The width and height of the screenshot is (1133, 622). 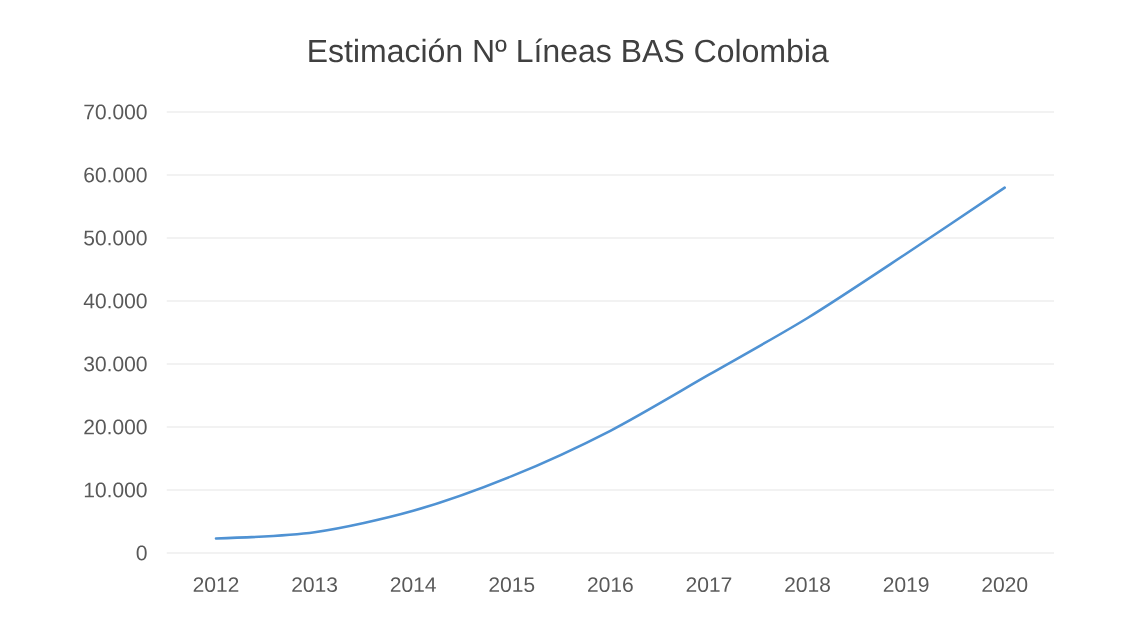 I want to click on y-tick-label: 70.000, so click(x=115, y=112).